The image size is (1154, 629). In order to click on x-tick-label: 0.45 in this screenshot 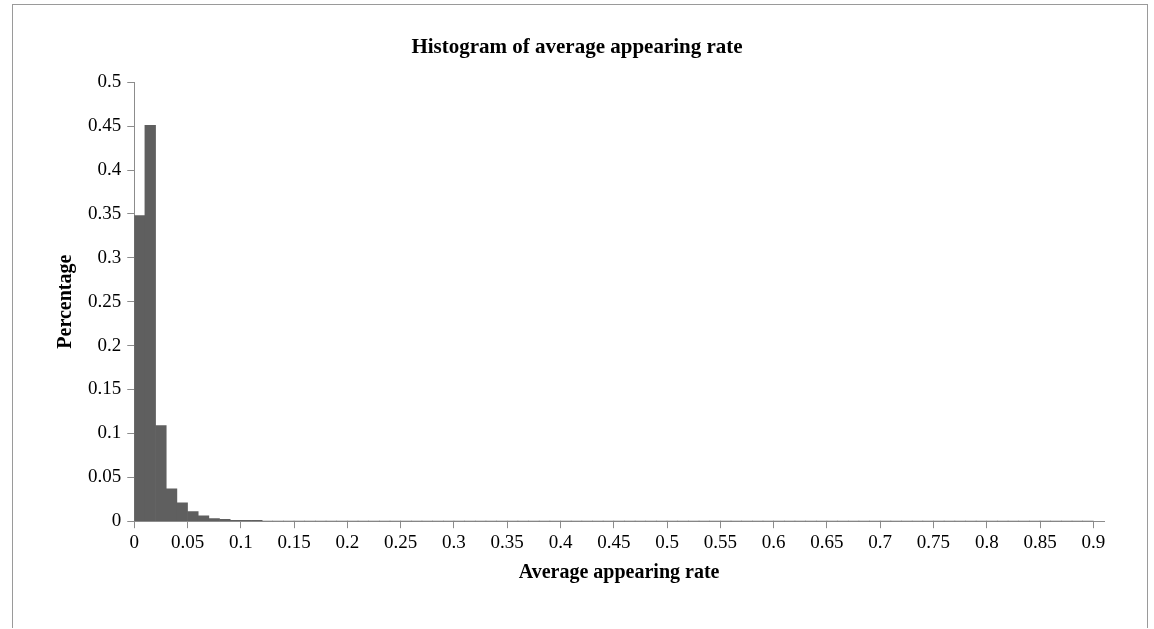, I will do `click(614, 541)`.